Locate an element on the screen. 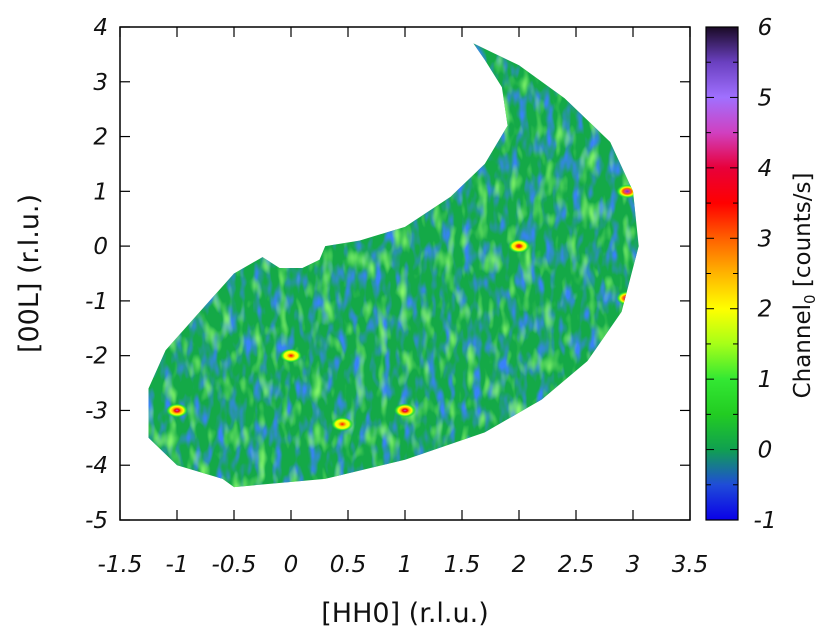 The height and width of the screenshot is (635, 824). x-tick-label: 0 is located at coordinates (291, 565).